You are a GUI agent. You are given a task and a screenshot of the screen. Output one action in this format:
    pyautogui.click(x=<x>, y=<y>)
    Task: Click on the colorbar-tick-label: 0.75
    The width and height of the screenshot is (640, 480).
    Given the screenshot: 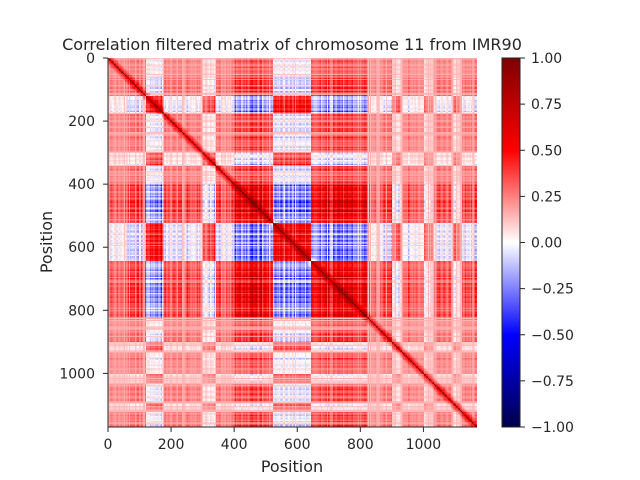 What is the action you would take?
    pyautogui.click(x=546, y=105)
    